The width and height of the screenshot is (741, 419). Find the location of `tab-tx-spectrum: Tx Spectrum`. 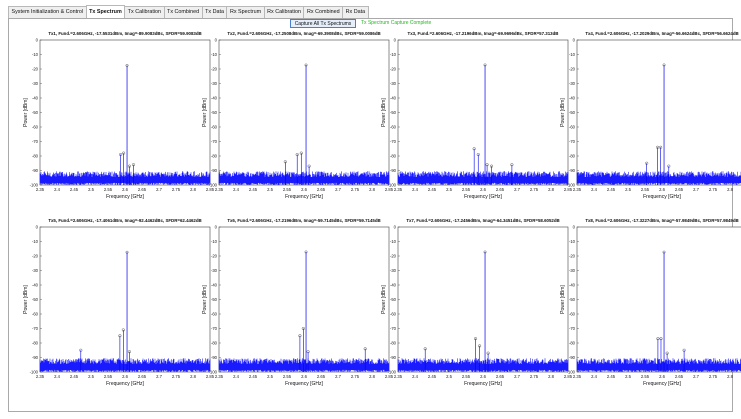

tab-tx-spectrum: Tx Spectrum is located at coordinates (105, 11).